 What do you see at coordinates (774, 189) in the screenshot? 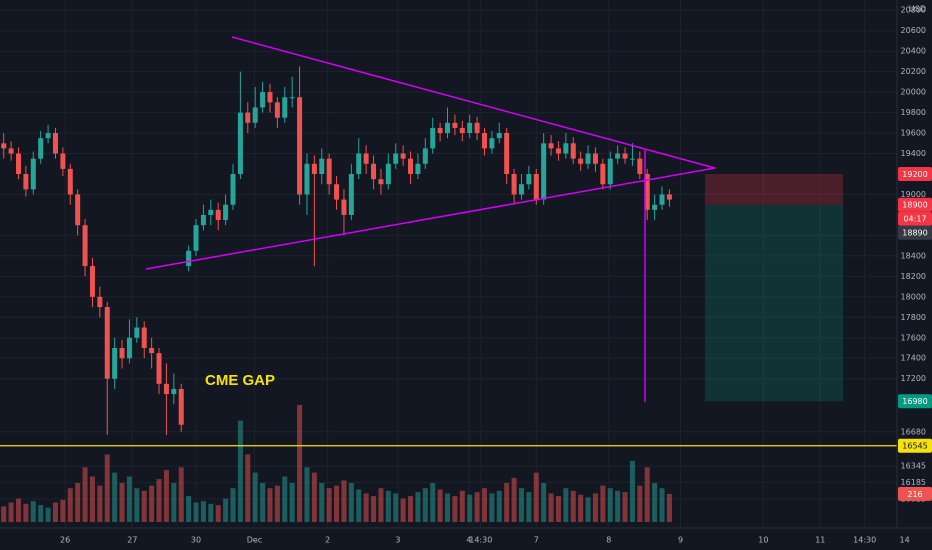
I see `stop-zone` at bounding box center [774, 189].